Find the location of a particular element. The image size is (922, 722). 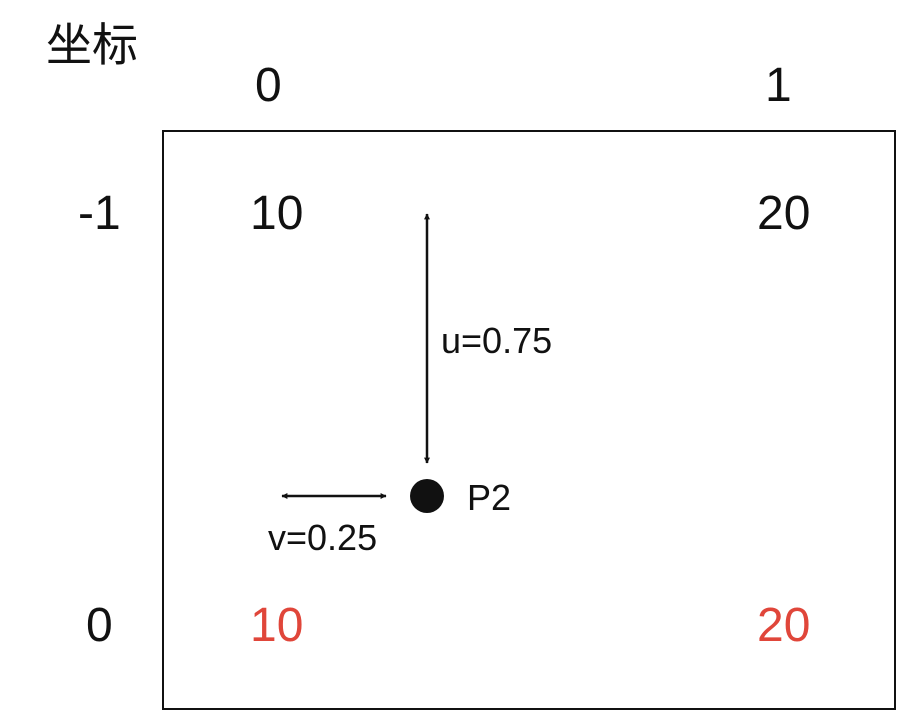

v-label: v=0.25 is located at coordinates (323, 537).